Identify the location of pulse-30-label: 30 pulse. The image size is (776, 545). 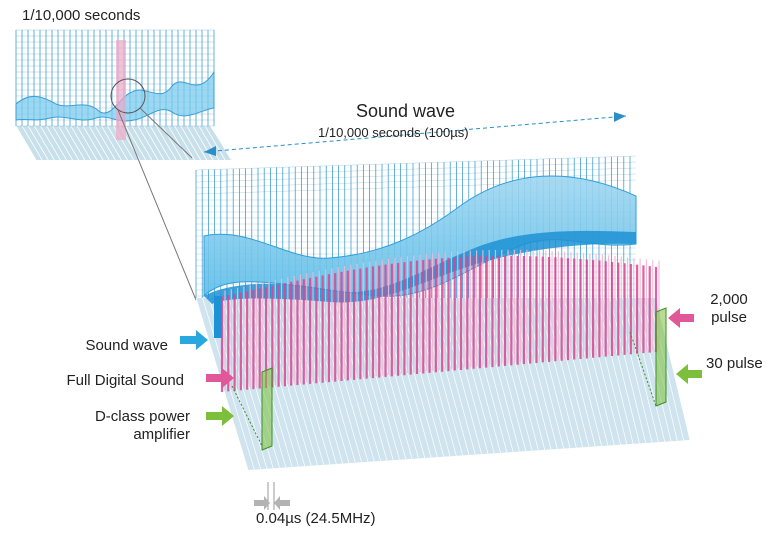
(734, 363).